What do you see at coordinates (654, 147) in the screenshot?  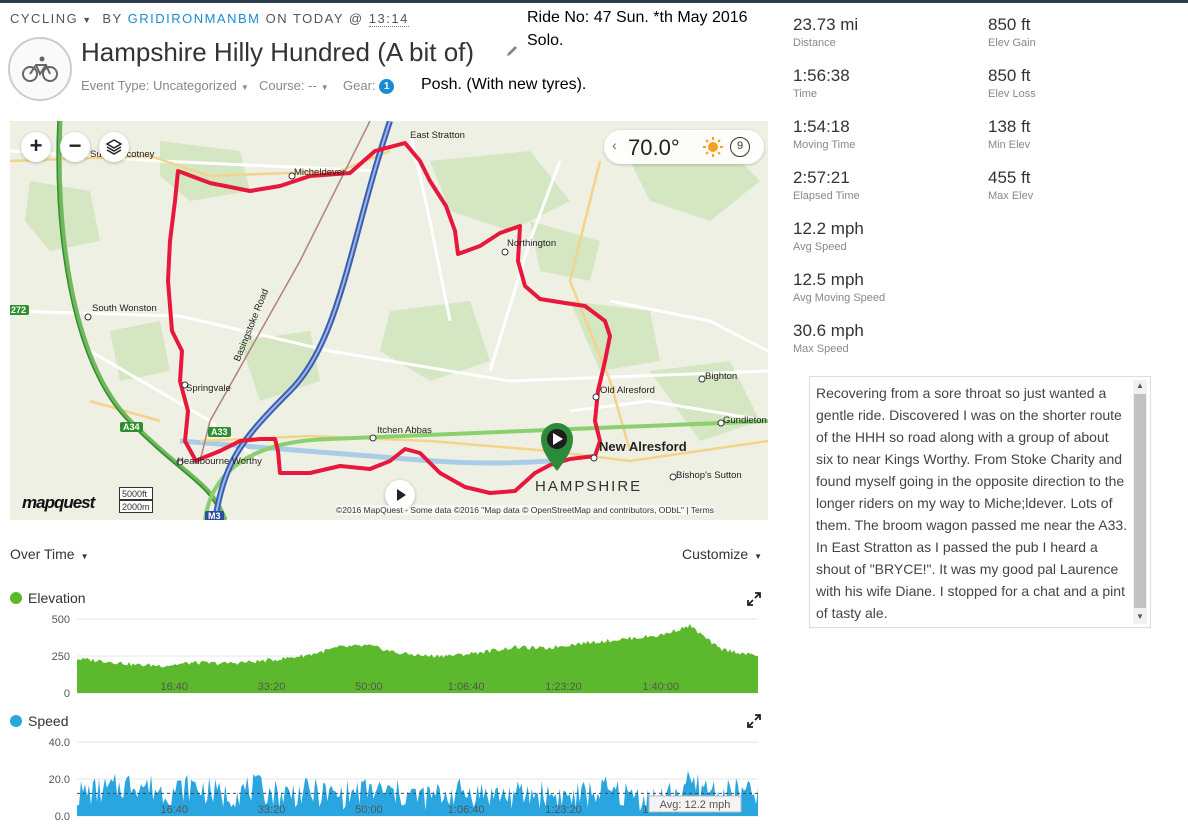 I see `temperature: 70.0°` at bounding box center [654, 147].